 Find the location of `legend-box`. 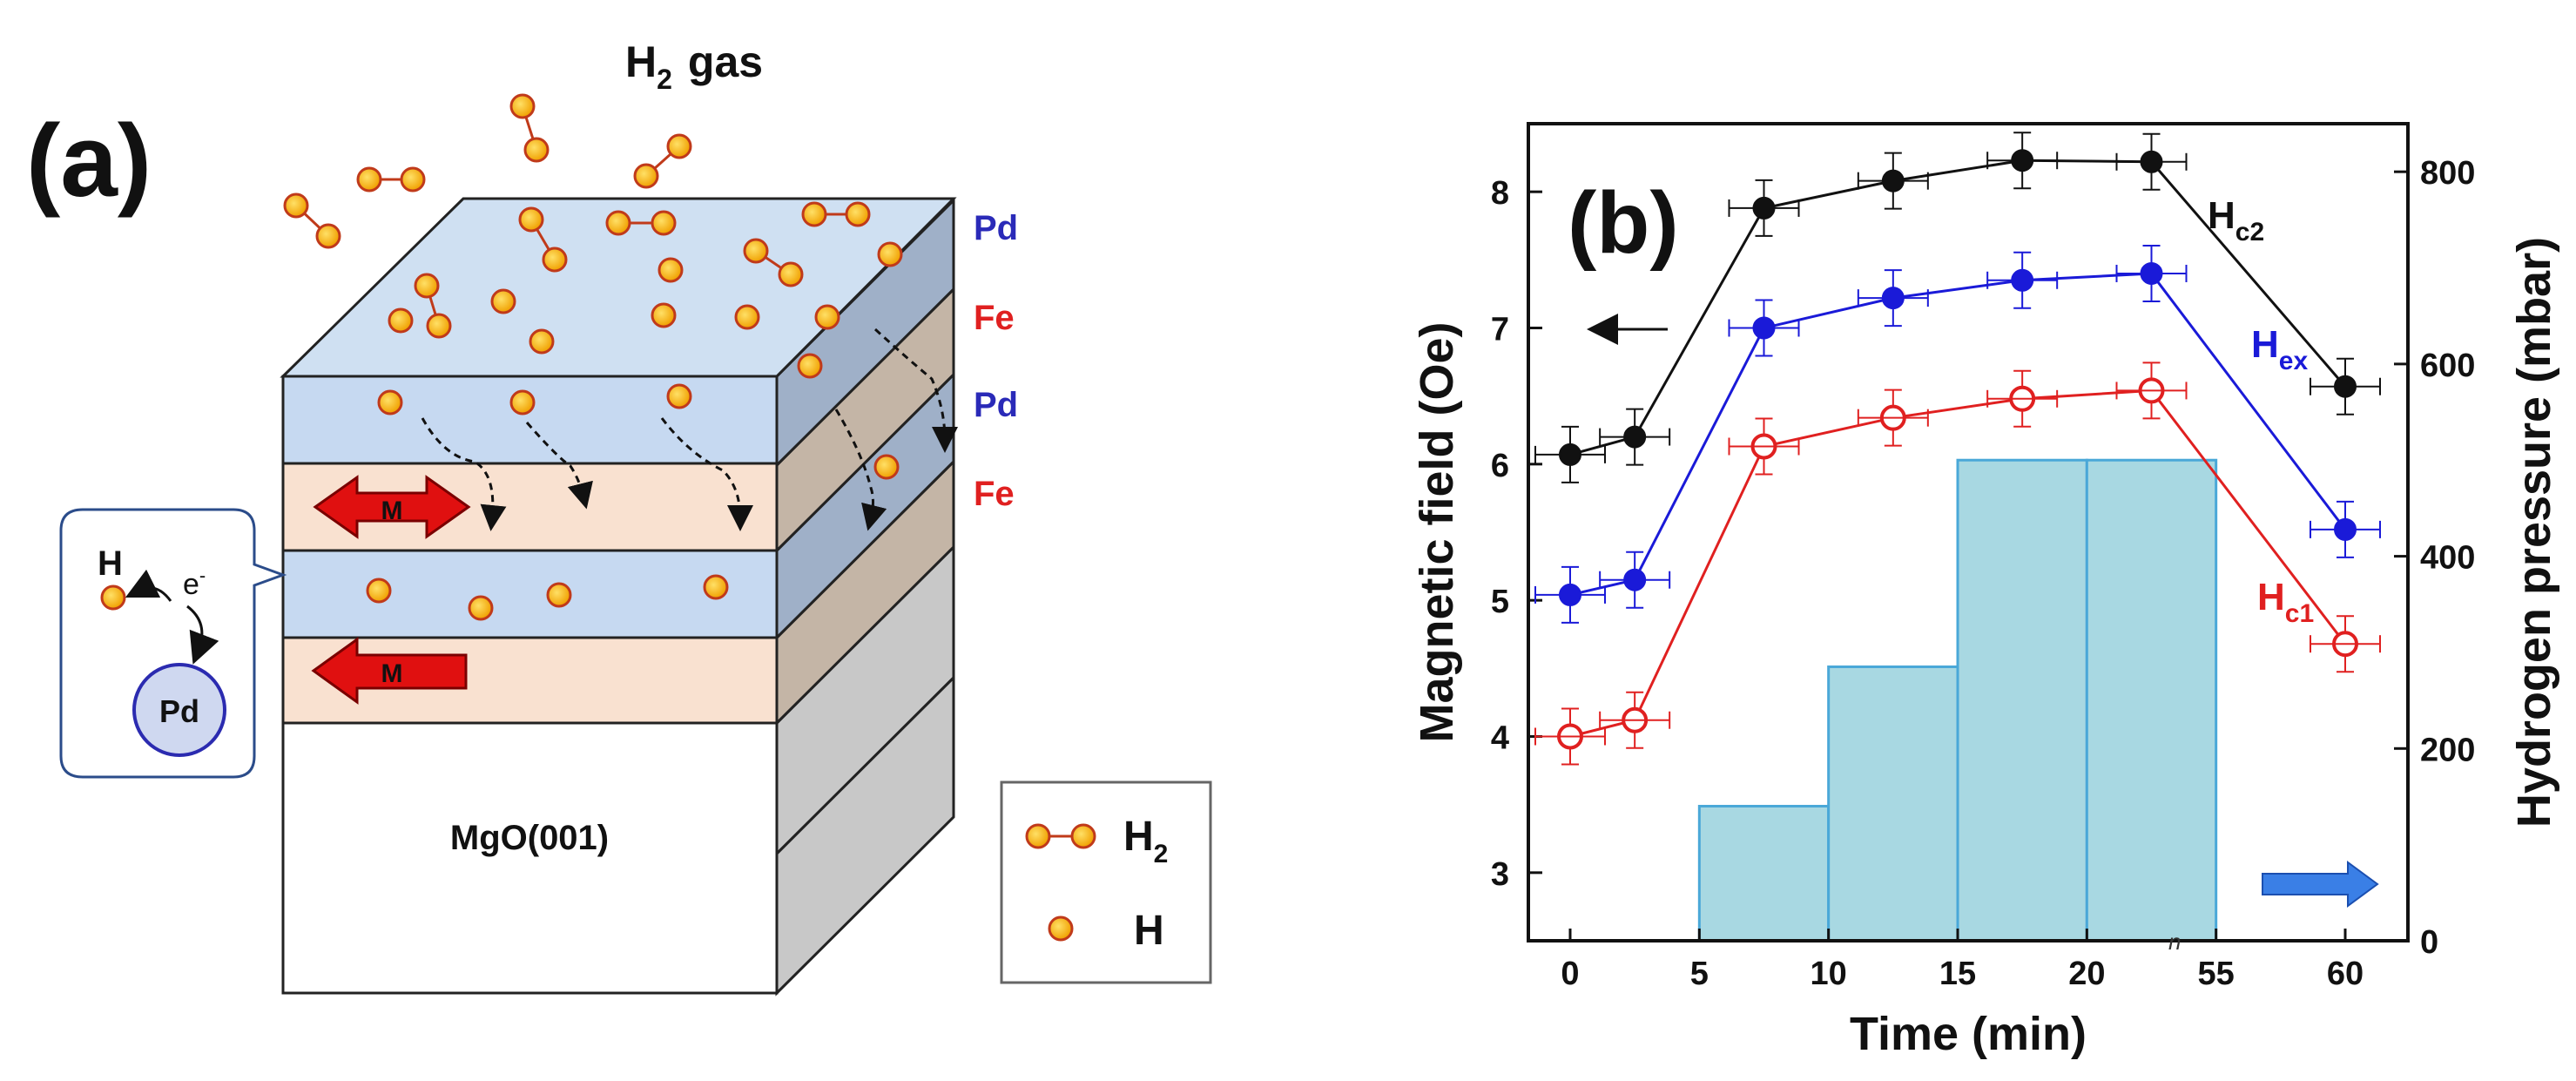

legend-box is located at coordinates (1106, 882).